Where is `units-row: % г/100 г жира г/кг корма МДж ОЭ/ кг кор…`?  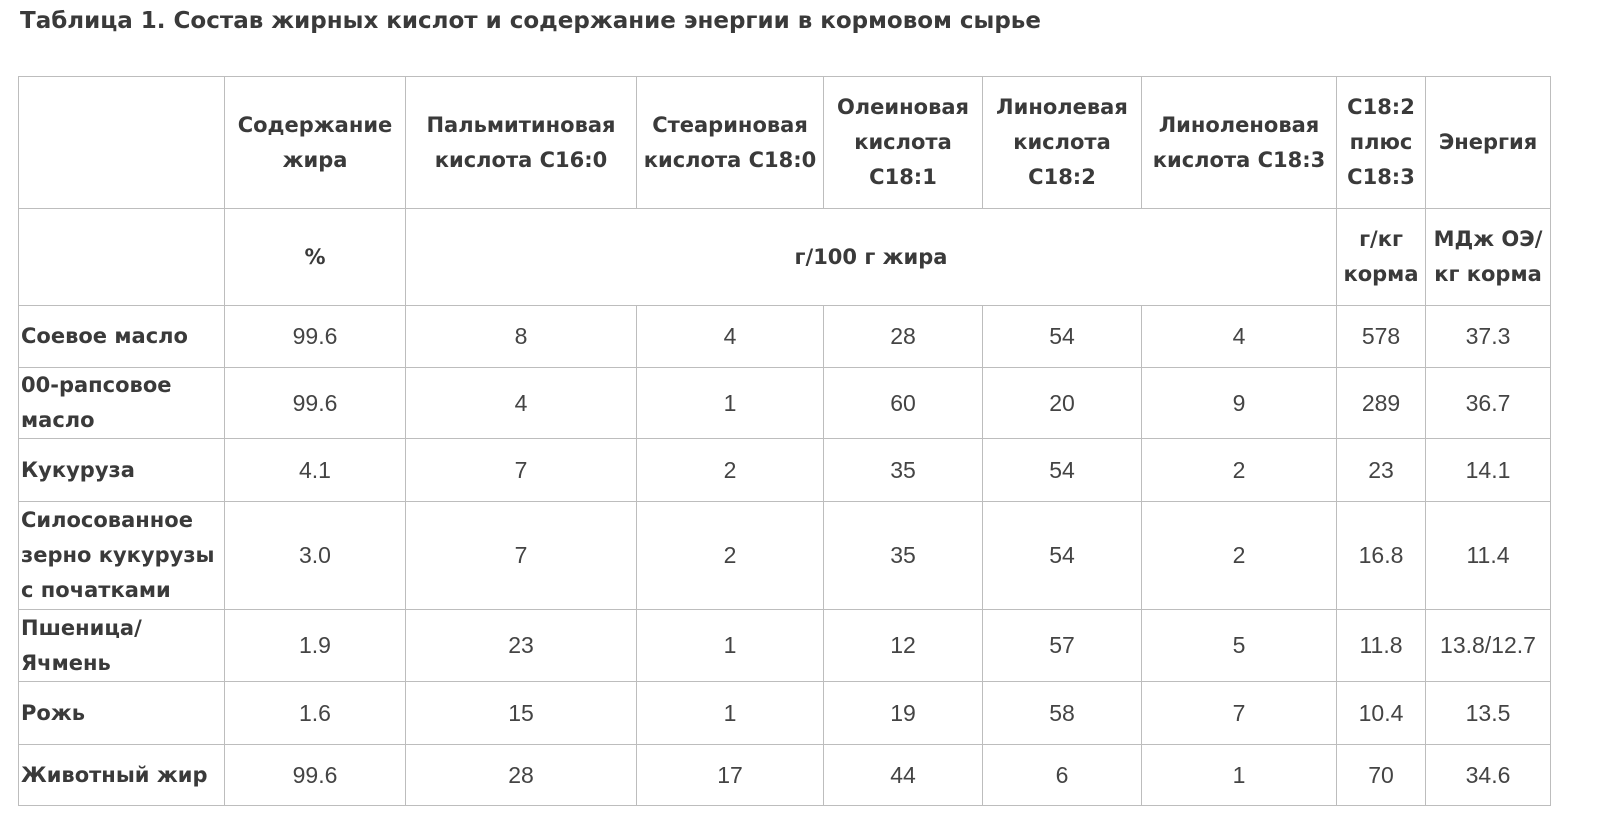 units-row: % г/100 г жира г/кг корма МДж ОЭ/ кг кор… is located at coordinates (784, 257).